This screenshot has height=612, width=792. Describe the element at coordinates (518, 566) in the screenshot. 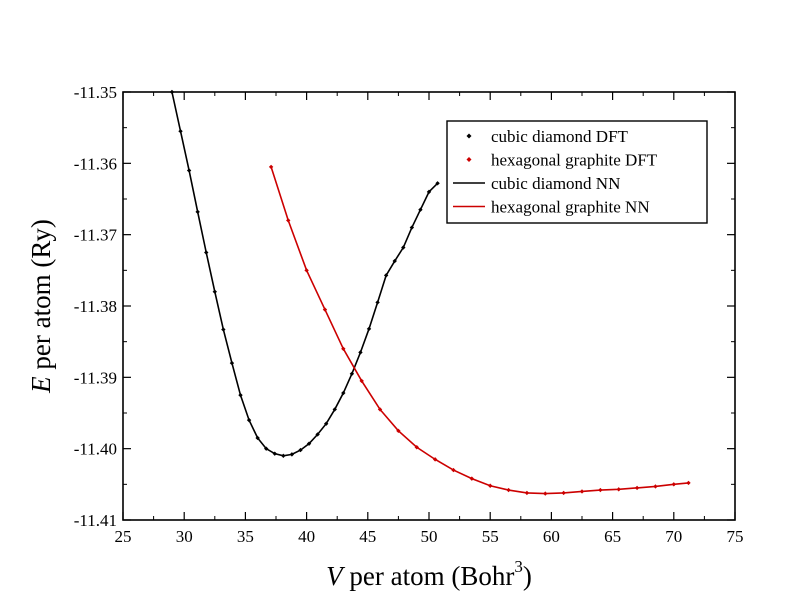

I see `x-axis-sup: 3` at that location.